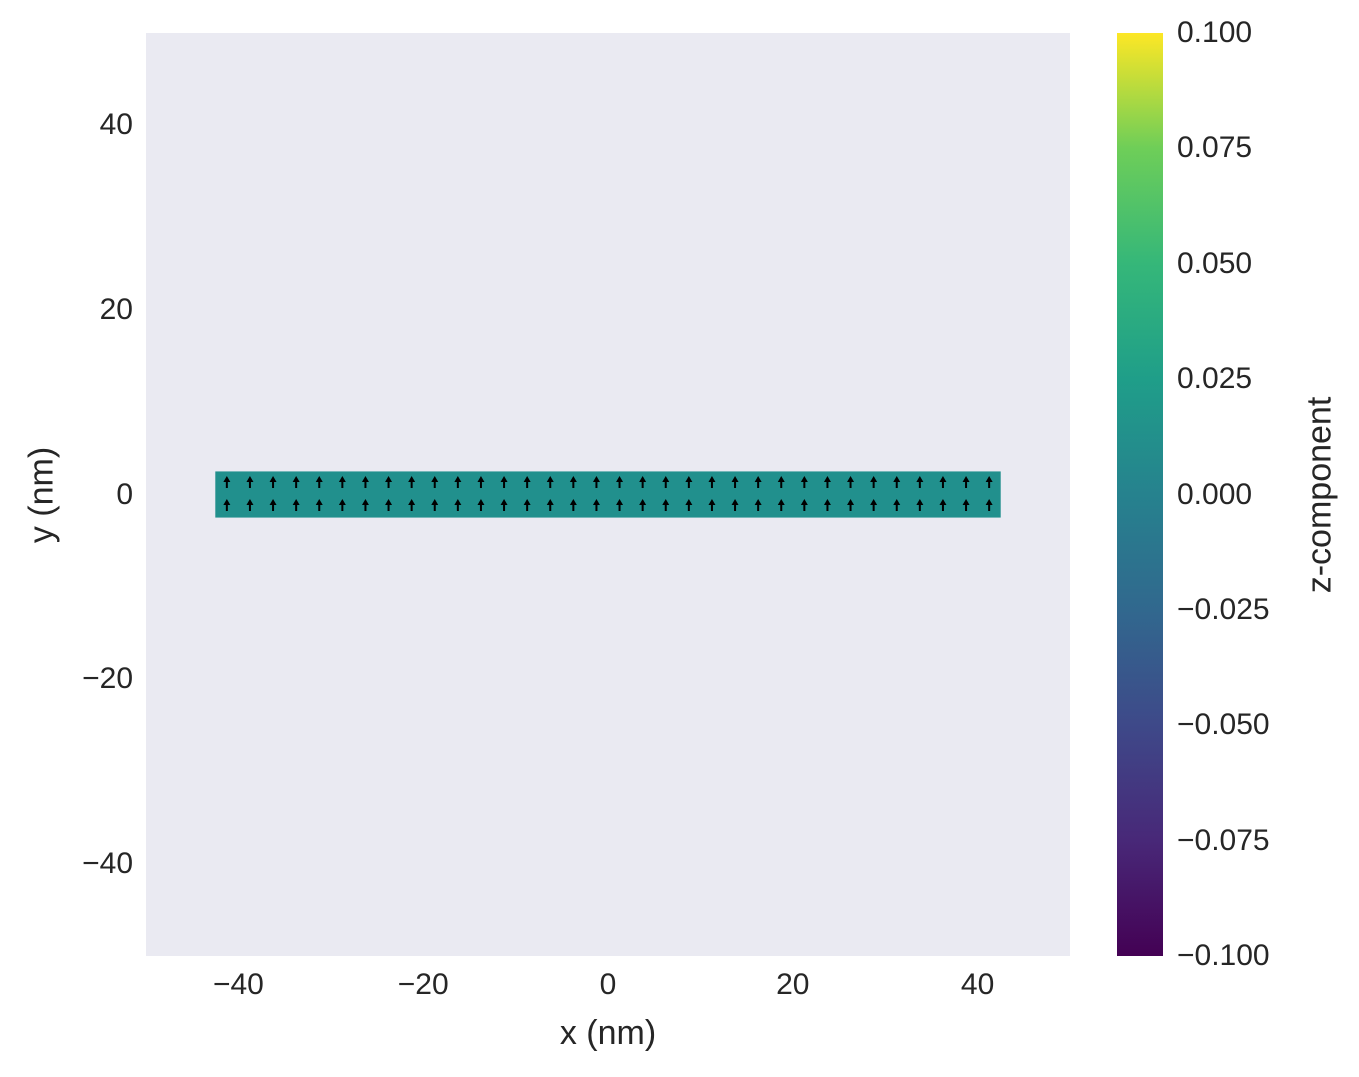  I want to click on y-tick-label: 0, so click(124, 494).